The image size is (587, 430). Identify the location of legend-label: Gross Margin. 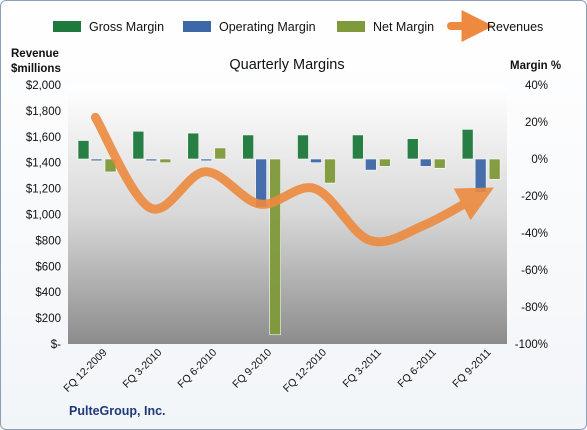
(126, 27).